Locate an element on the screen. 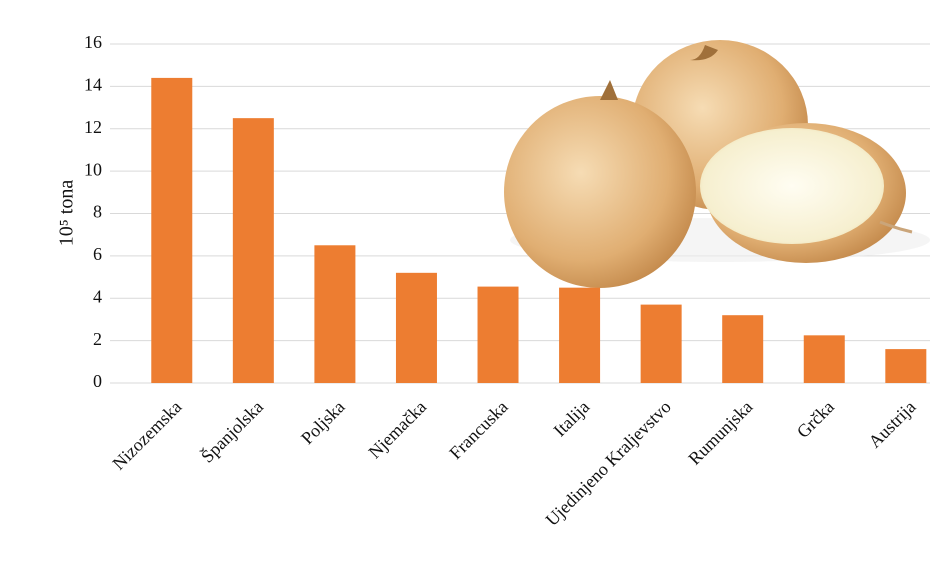 Image resolution: width=938 pixels, height=567 pixels. y-tick-label: 6 is located at coordinates (97, 254).